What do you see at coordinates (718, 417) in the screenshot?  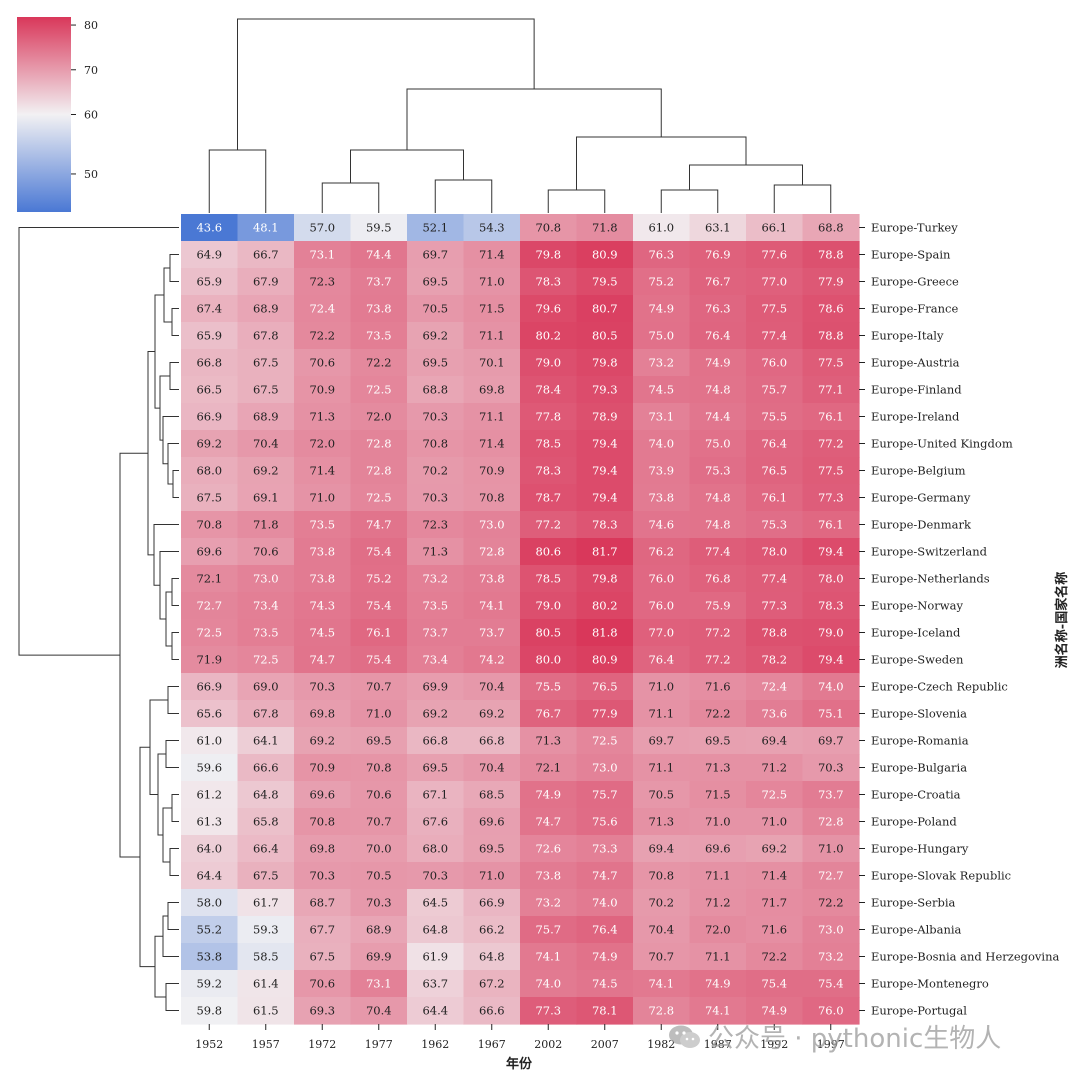 I see `cell-value-label: 74.4` at bounding box center [718, 417].